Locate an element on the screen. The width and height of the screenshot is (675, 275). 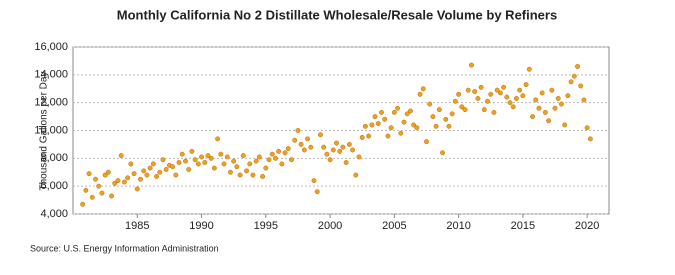
y-tick-label: 12,000 is located at coordinates (51, 103).